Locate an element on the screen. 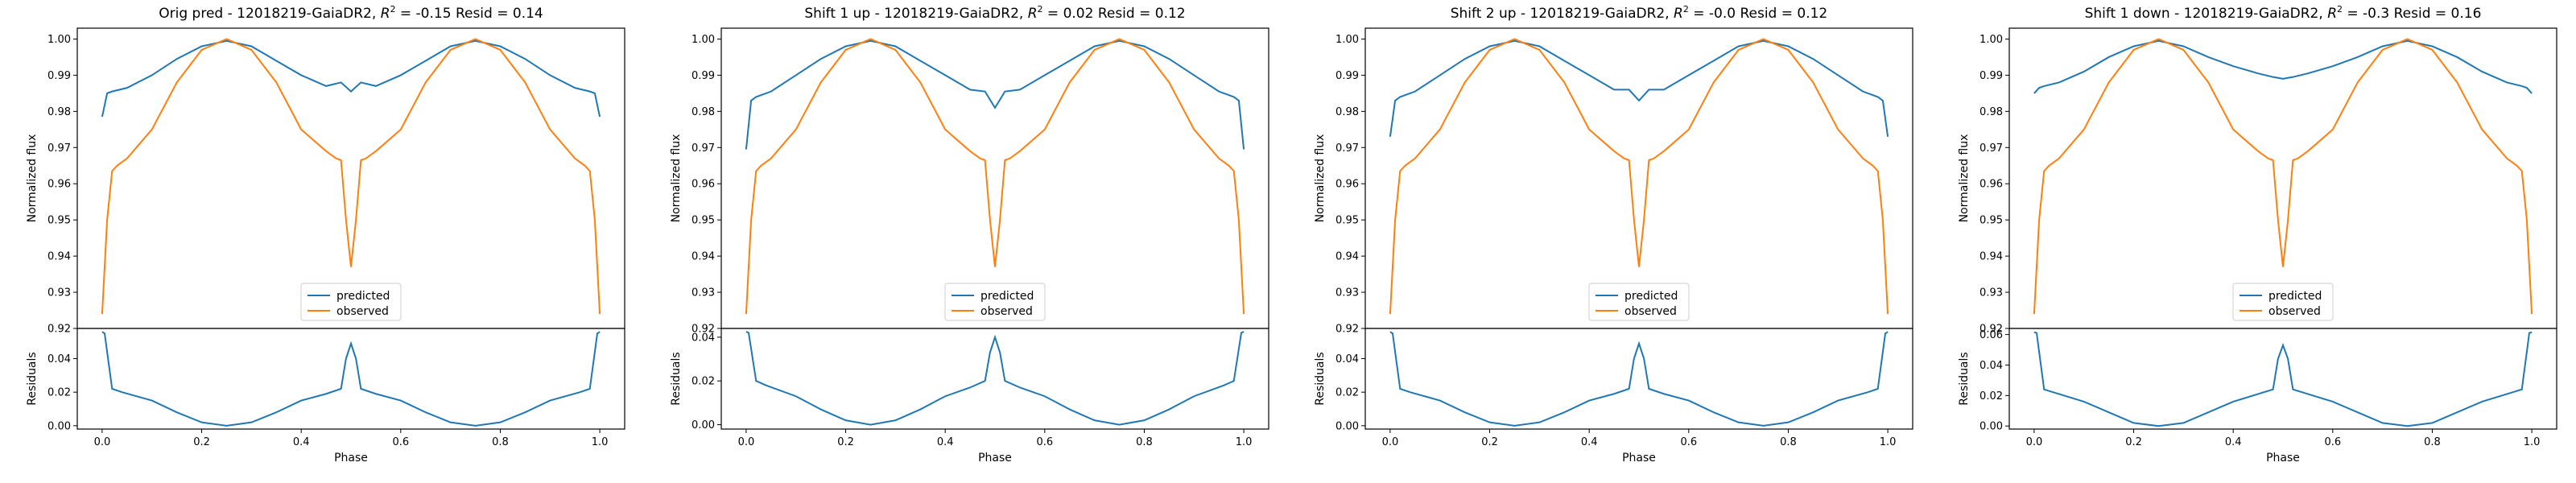  title-suffix: = -0.3 Resid = 0.16 is located at coordinates (2412, 14).